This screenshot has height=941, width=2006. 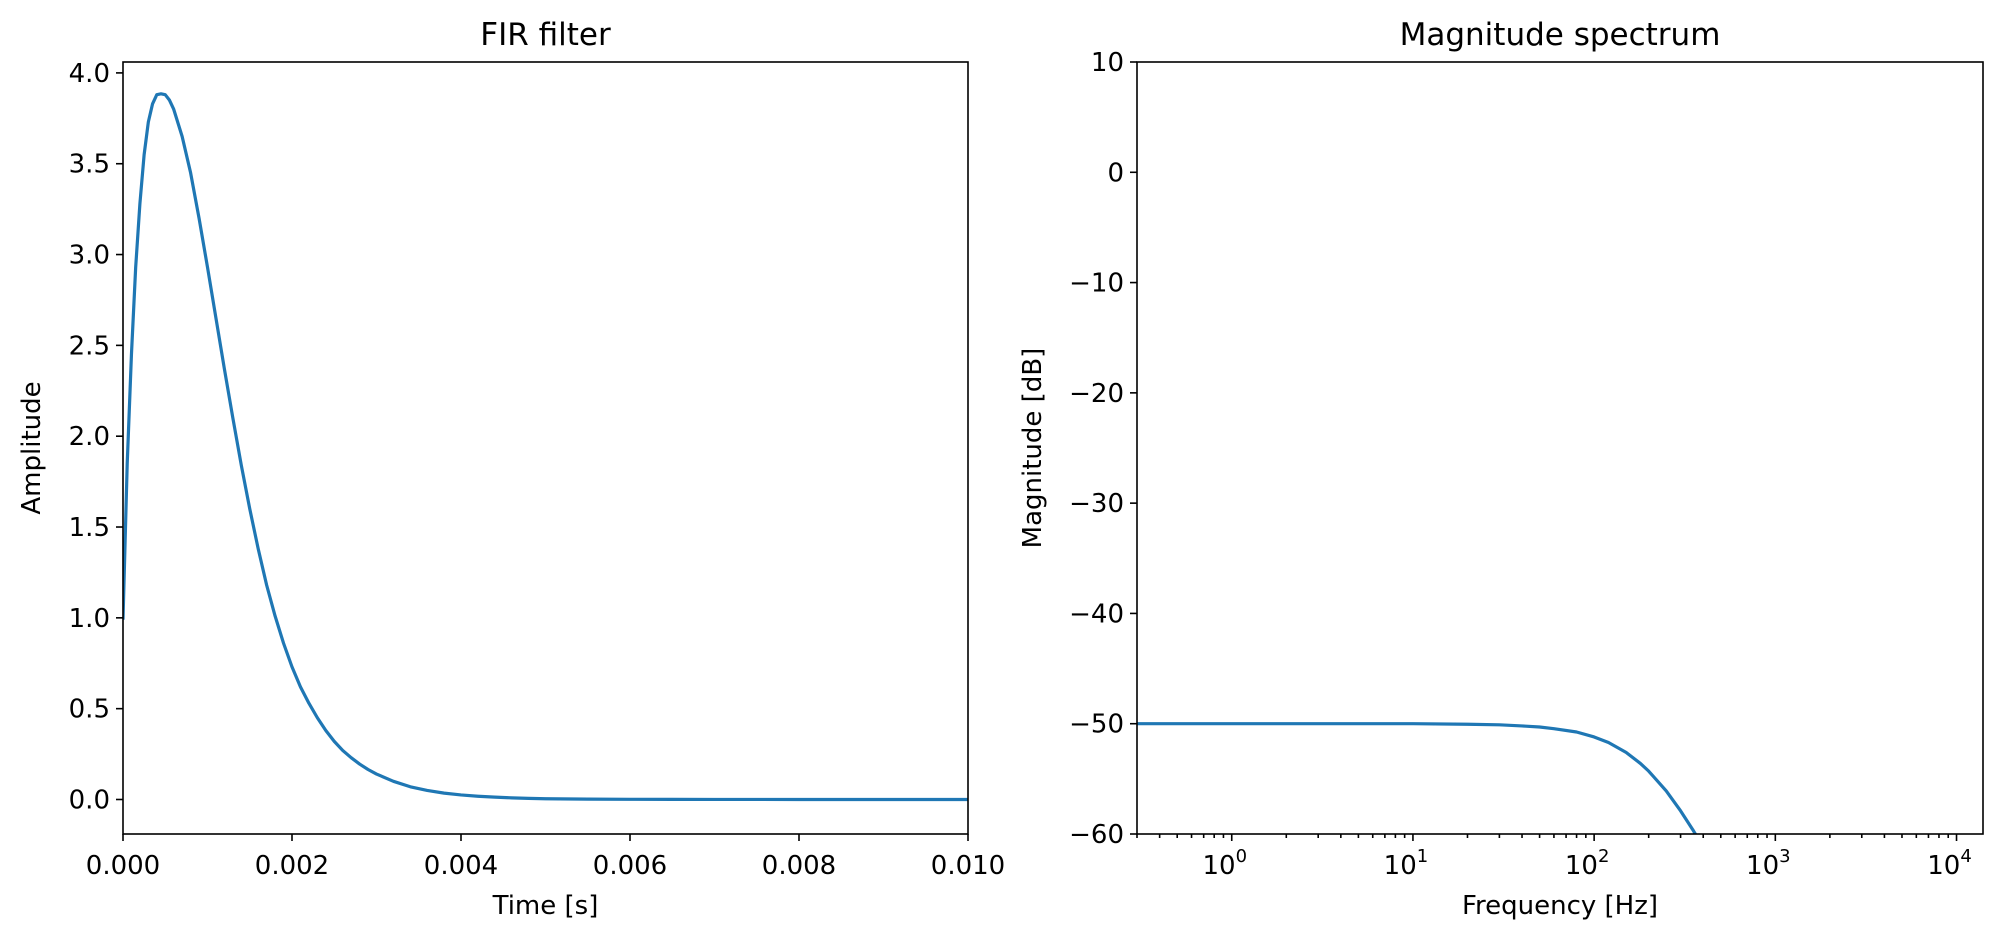 What do you see at coordinates (89, 165) in the screenshot?
I see `fir-filter-y-tick-label-7: 3.5` at bounding box center [89, 165].